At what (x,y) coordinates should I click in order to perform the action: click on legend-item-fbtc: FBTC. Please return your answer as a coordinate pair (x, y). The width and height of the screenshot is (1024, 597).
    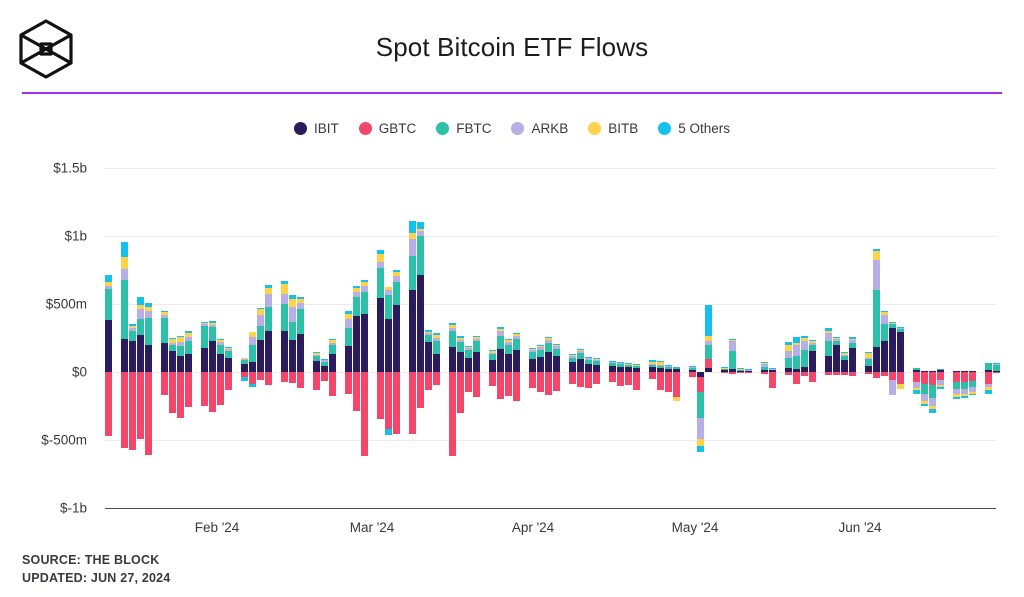
    Looking at the image, I should click on (463, 128).